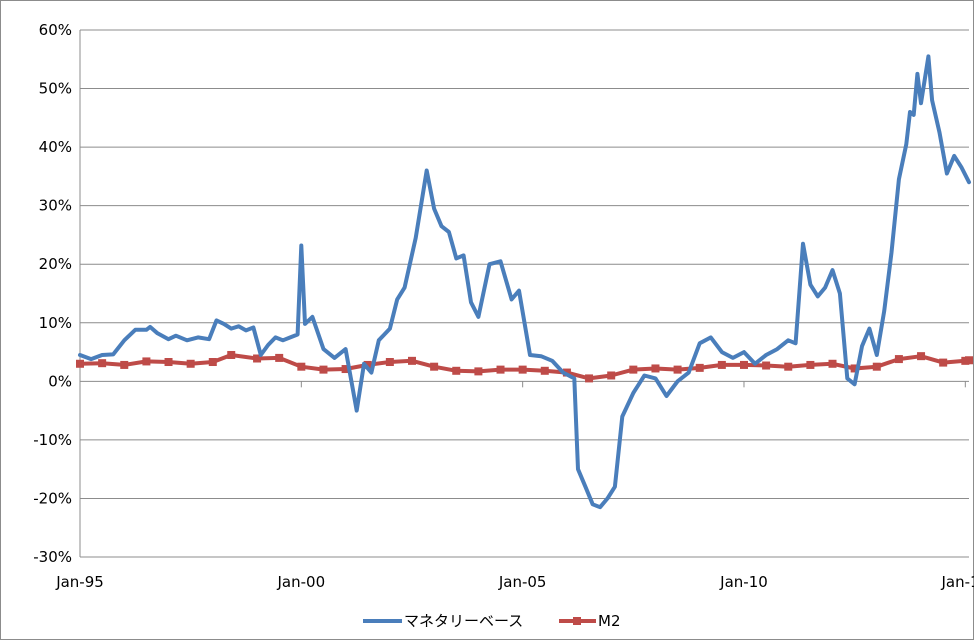 The height and width of the screenshot is (644, 974). What do you see at coordinates (743, 582) in the screenshot?
I see `x-tick-label: Jan-10` at bounding box center [743, 582].